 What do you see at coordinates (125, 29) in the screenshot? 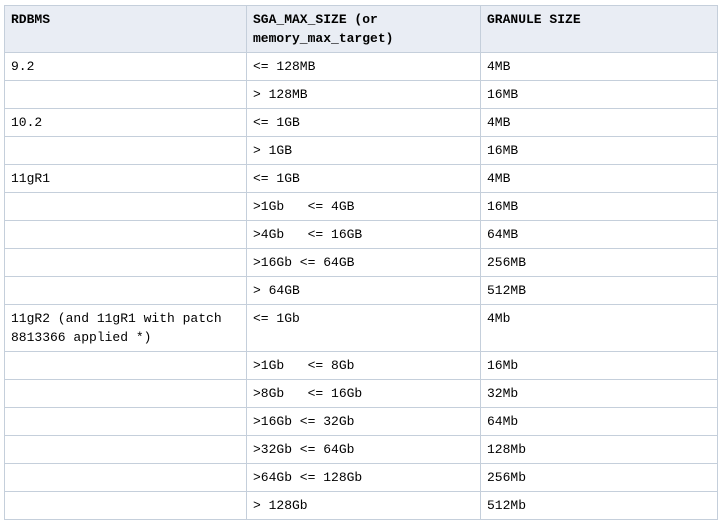
I see `column-header-rdbms: RDBMS` at bounding box center [125, 29].